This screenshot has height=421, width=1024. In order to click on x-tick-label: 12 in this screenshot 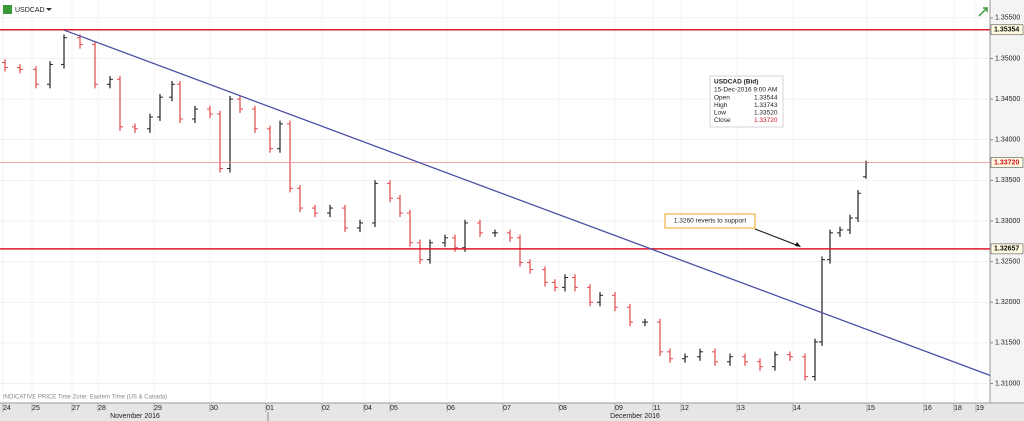, I will do `click(685, 408)`.